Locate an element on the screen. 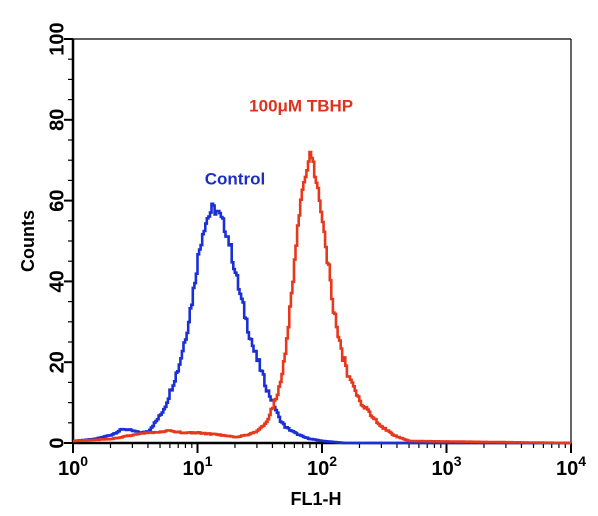 This screenshot has height=516, width=598. x-tick-label: 10⁰ is located at coordinates (73, 466).